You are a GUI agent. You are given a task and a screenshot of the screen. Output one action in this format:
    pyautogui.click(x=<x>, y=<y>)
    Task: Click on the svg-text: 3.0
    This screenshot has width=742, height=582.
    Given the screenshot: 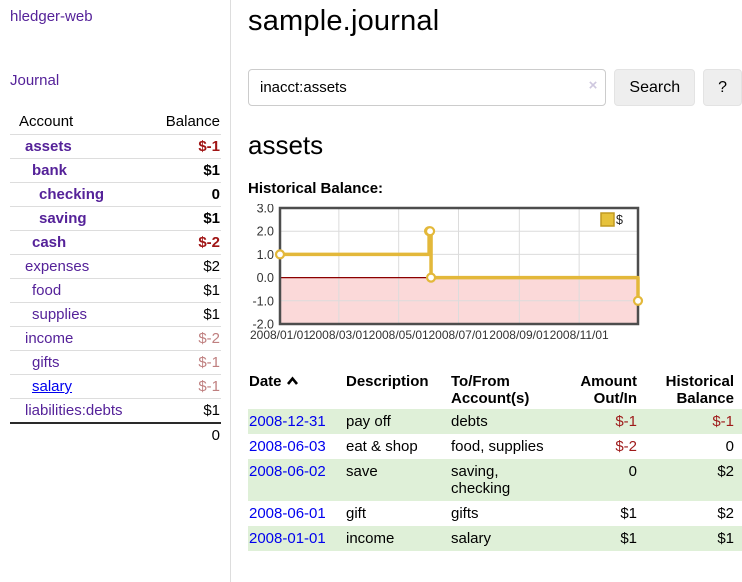 What is the action you would take?
    pyautogui.click(x=265, y=210)
    